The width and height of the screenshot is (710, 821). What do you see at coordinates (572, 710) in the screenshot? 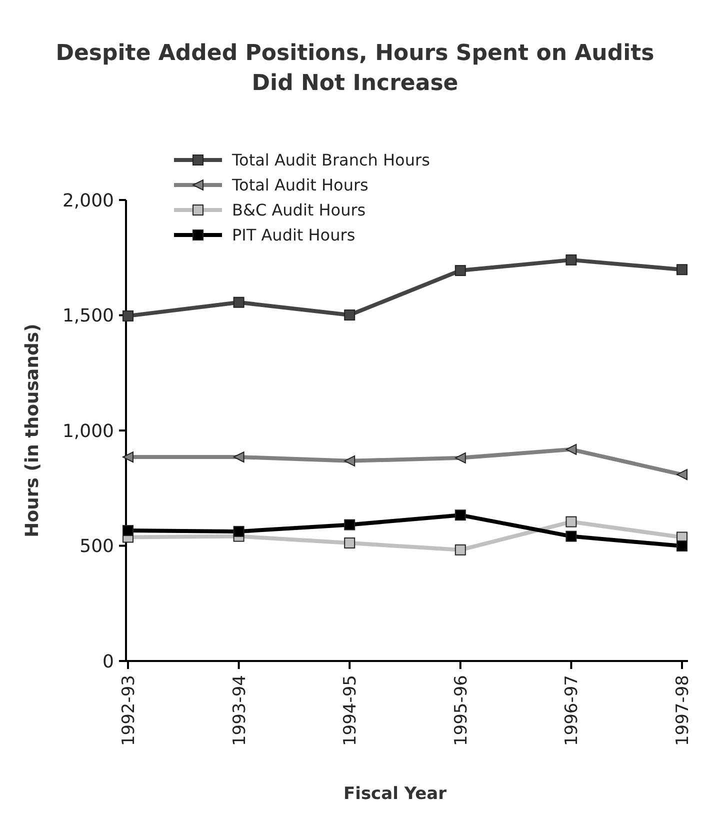
I see `x-tick-label: 1996-97` at bounding box center [572, 710].